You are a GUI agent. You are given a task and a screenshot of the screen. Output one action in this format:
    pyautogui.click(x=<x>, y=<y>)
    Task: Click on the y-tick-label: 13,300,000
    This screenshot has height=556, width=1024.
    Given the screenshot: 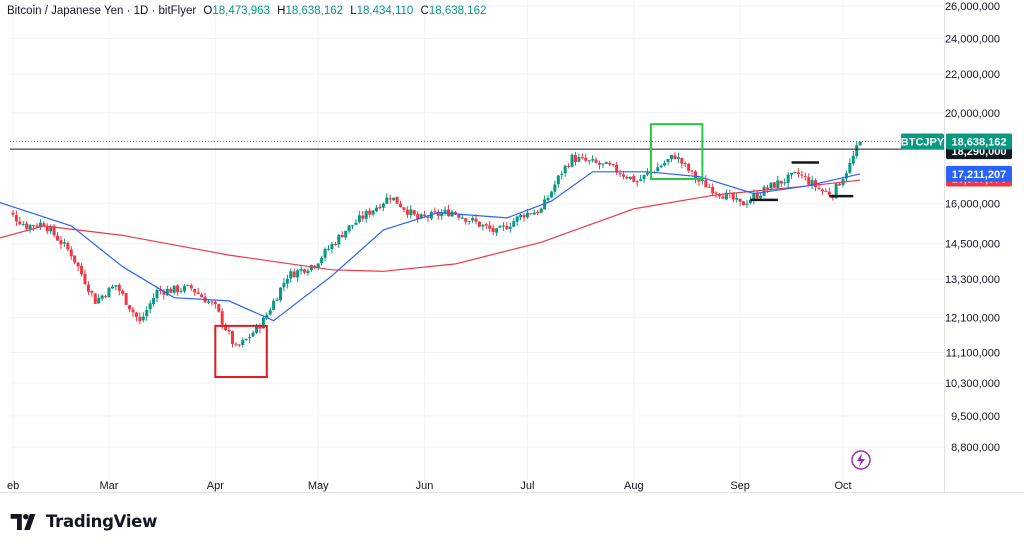 What is the action you would take?
    pyautogui.click(x=972, y=280)
    